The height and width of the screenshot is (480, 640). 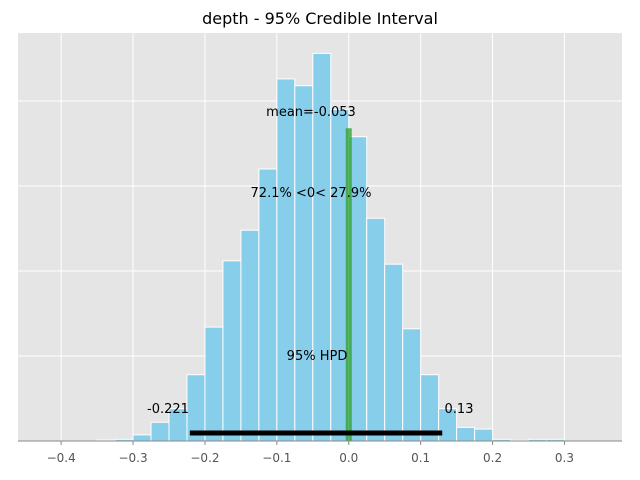 I want to click on chart-title: depth - 95% Credible Interval, so click(x=320, y=18).